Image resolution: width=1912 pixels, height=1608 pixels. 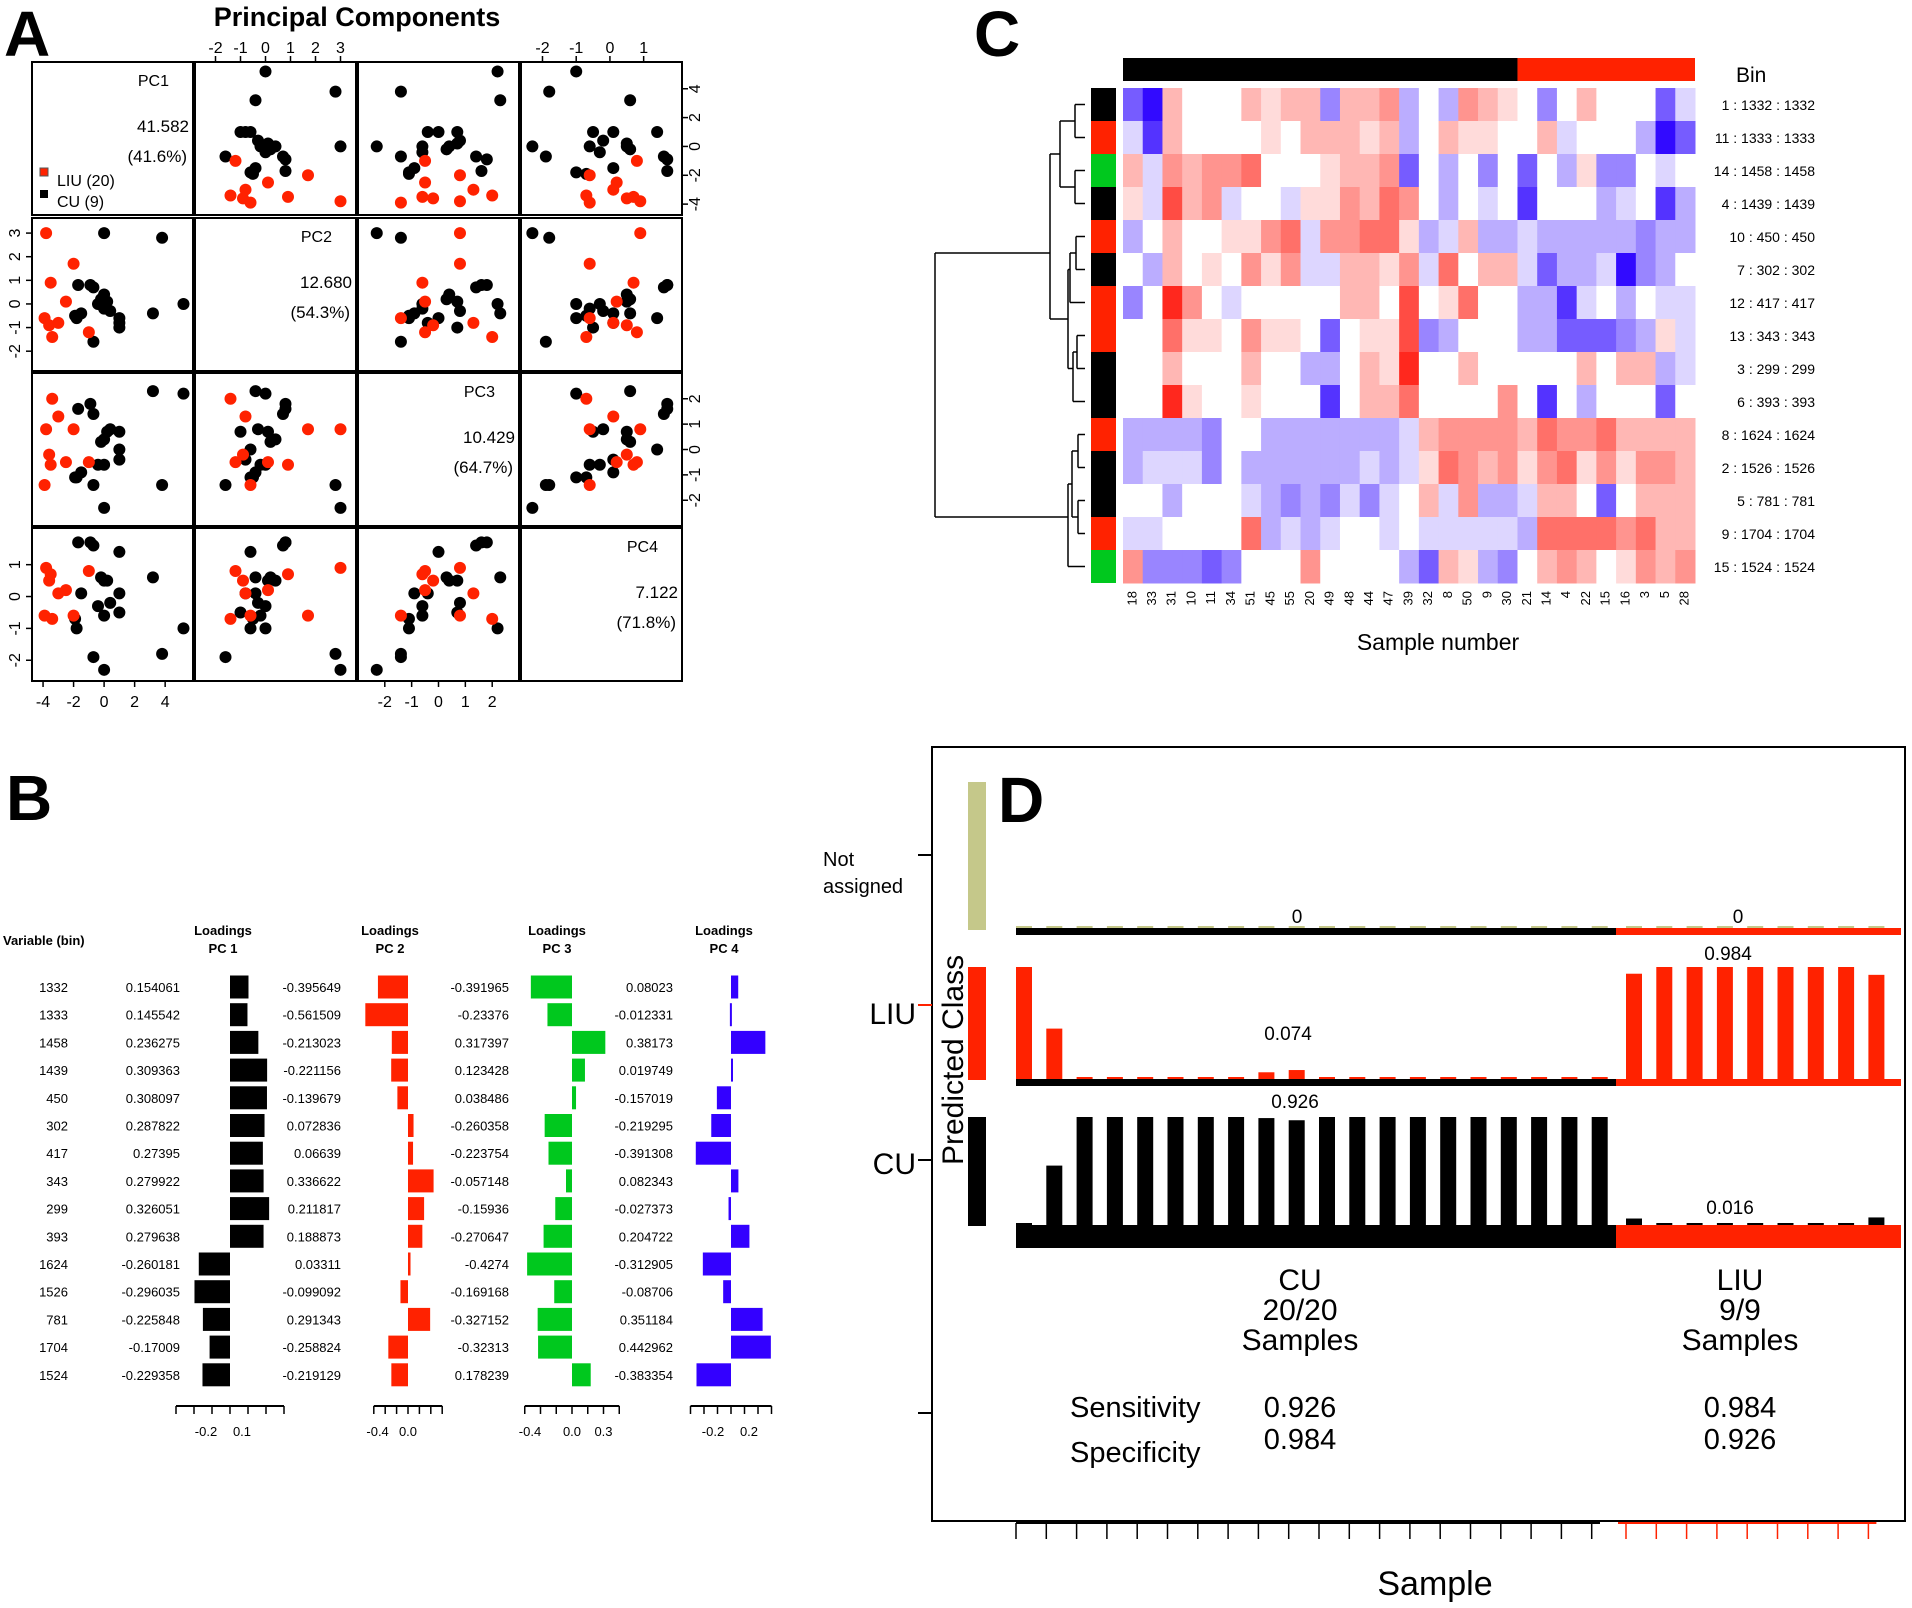 What do you see at coordinates (80, 202) in the screenshot?
I see `legend-label-cu: CU (9)` at bounding box center [80, 202].